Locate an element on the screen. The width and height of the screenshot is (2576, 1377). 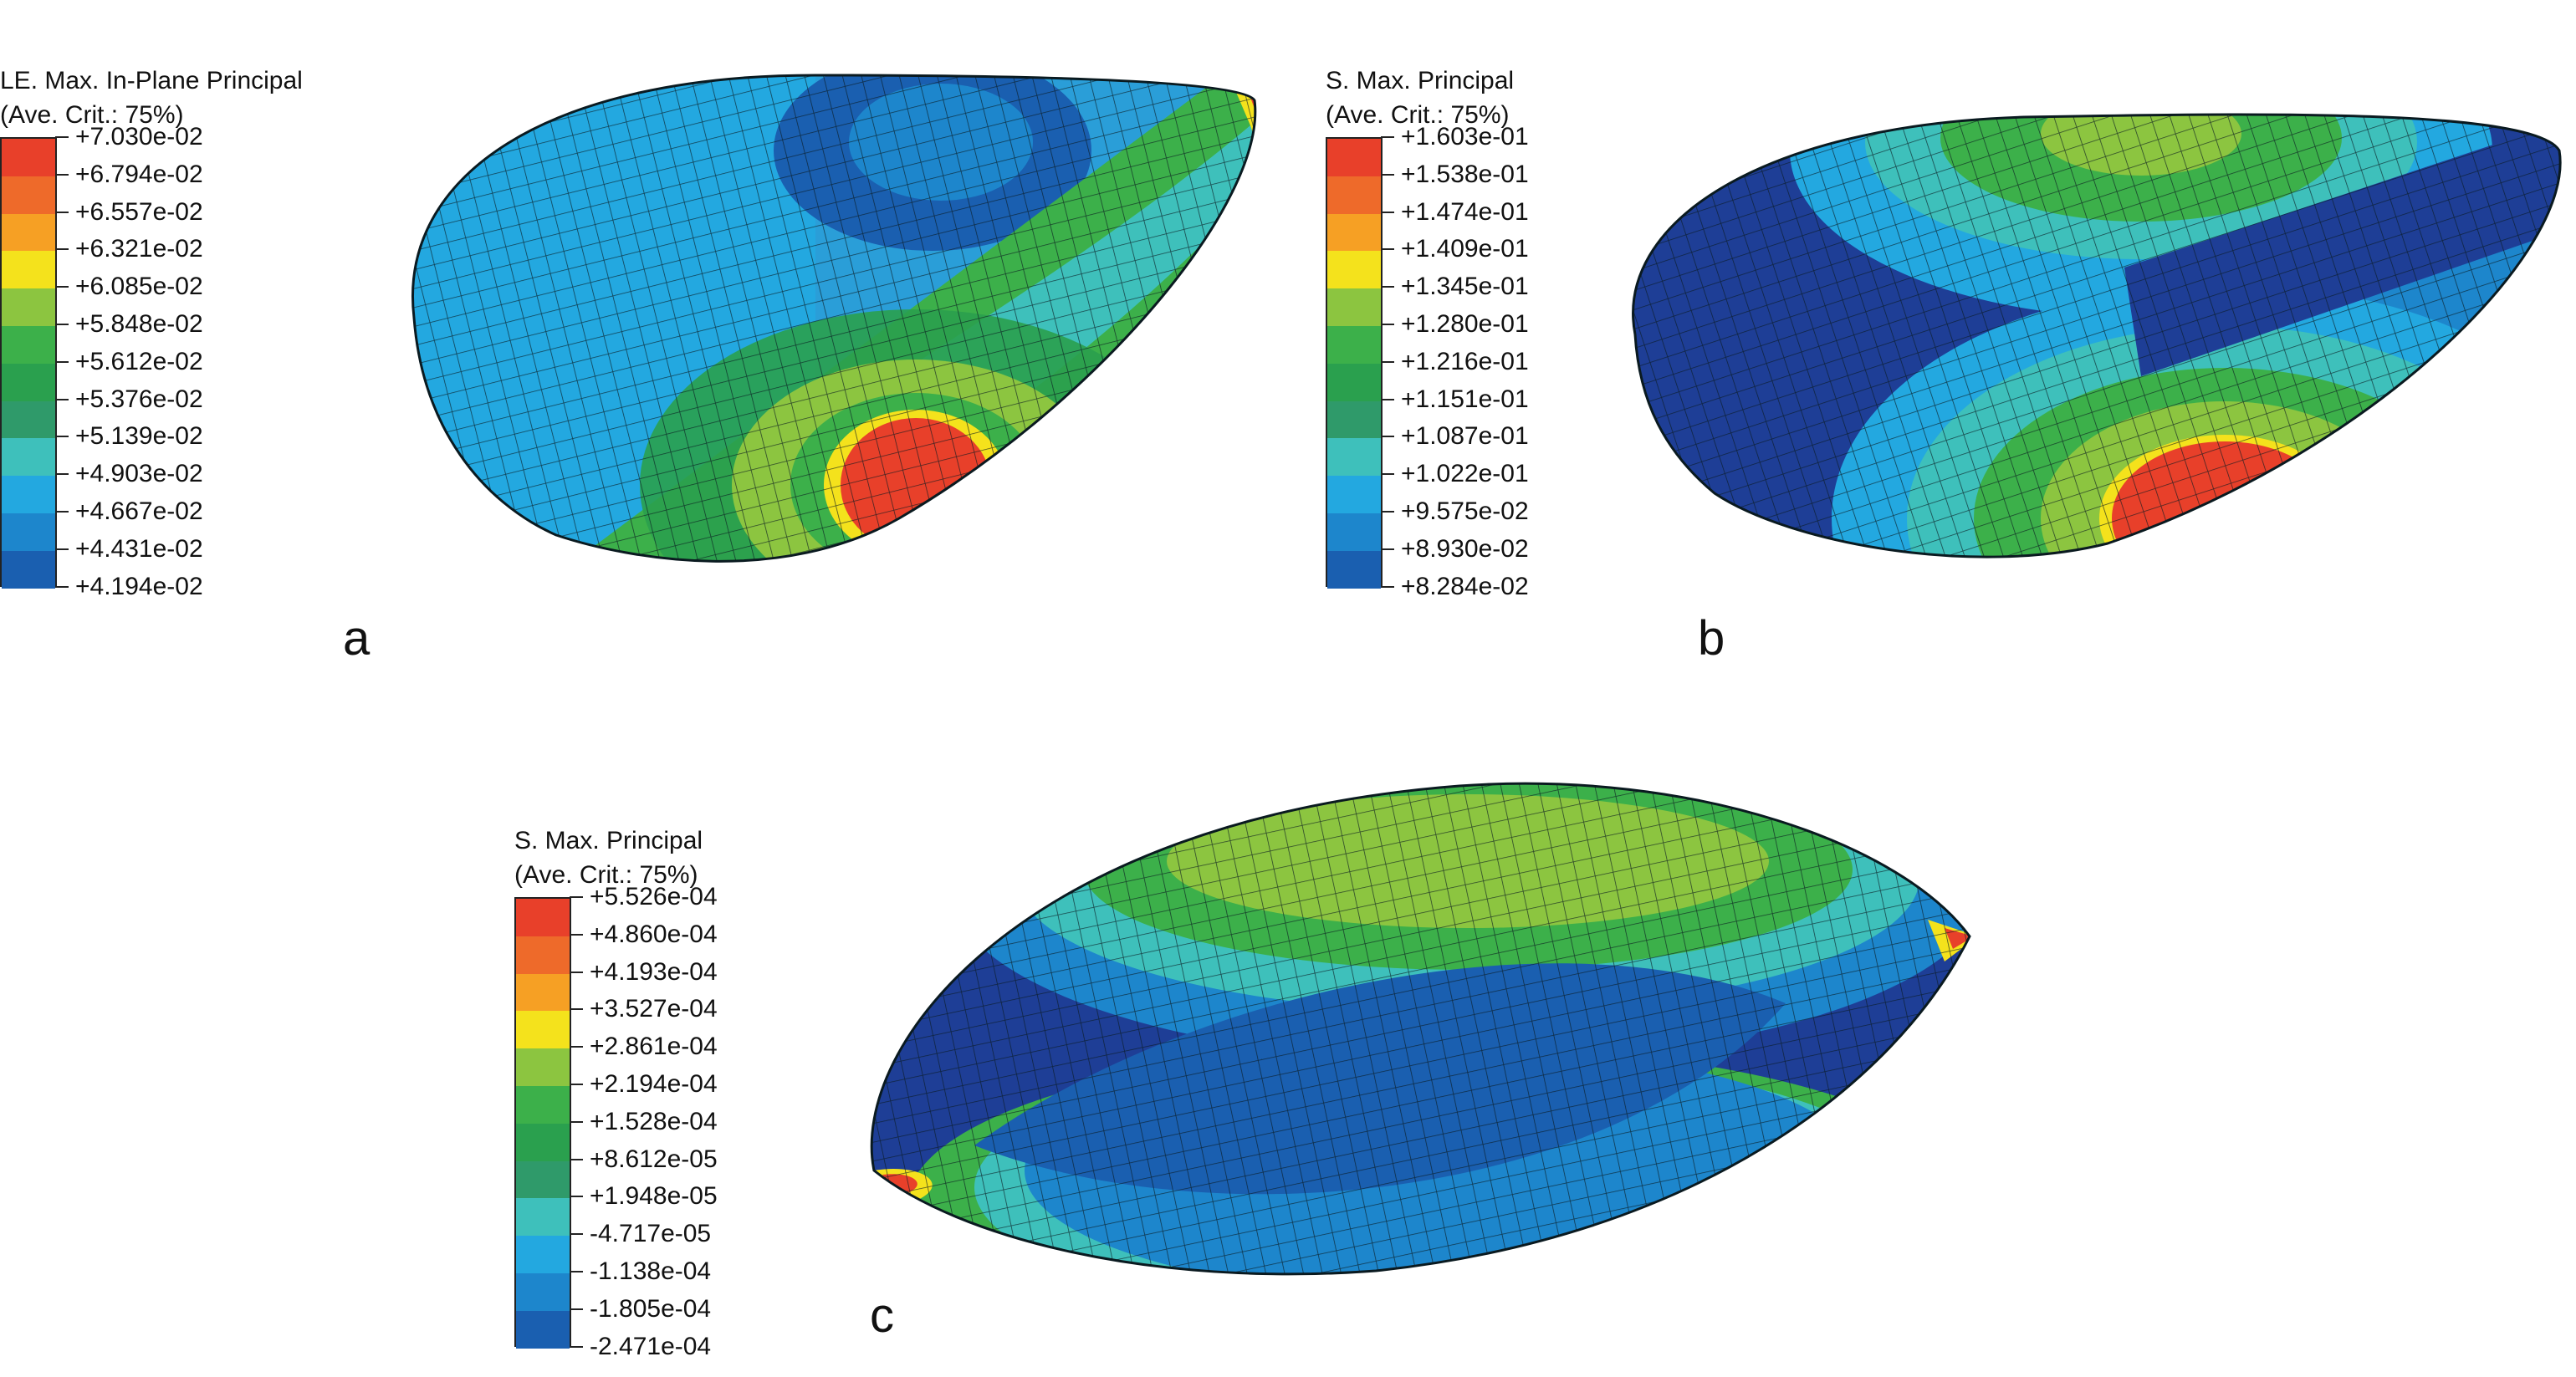
legend-tick-label: +9.575e-02 is located at coordinates (1465, 511).